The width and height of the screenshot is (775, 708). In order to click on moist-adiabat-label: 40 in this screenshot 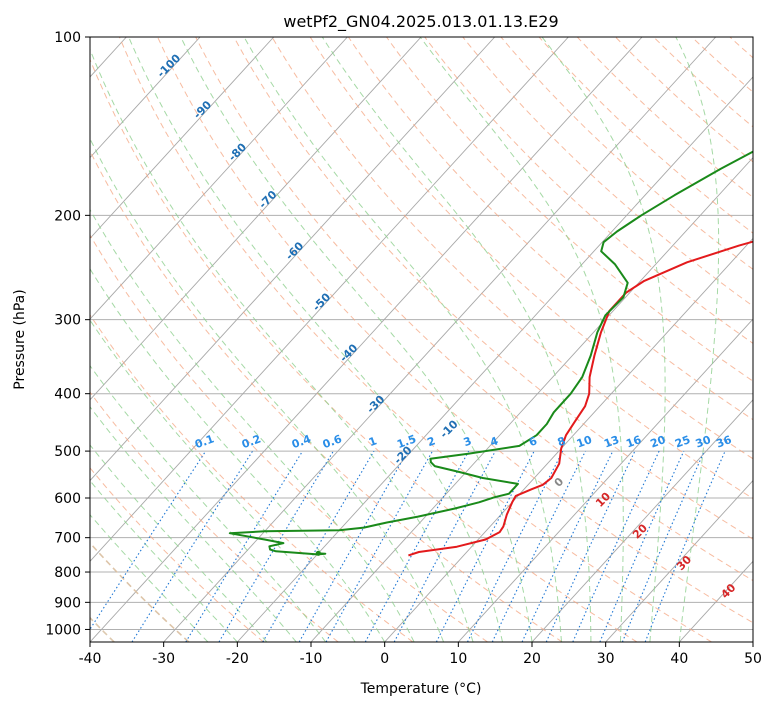, I will do `click(728, 591)`.